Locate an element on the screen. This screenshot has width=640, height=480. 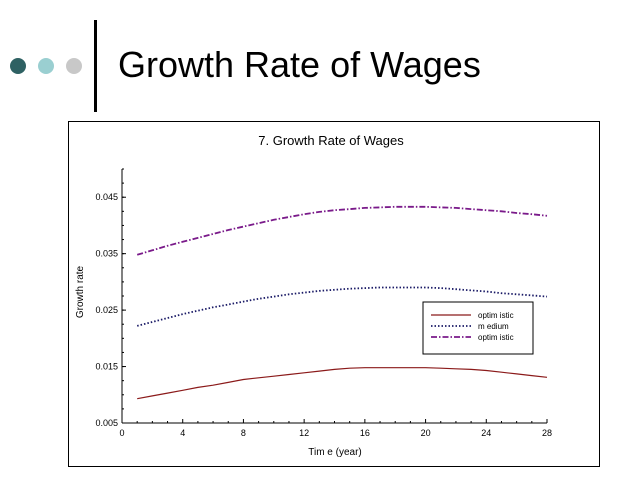
x-tick-label: 0 is located at coordinates (121, 433).